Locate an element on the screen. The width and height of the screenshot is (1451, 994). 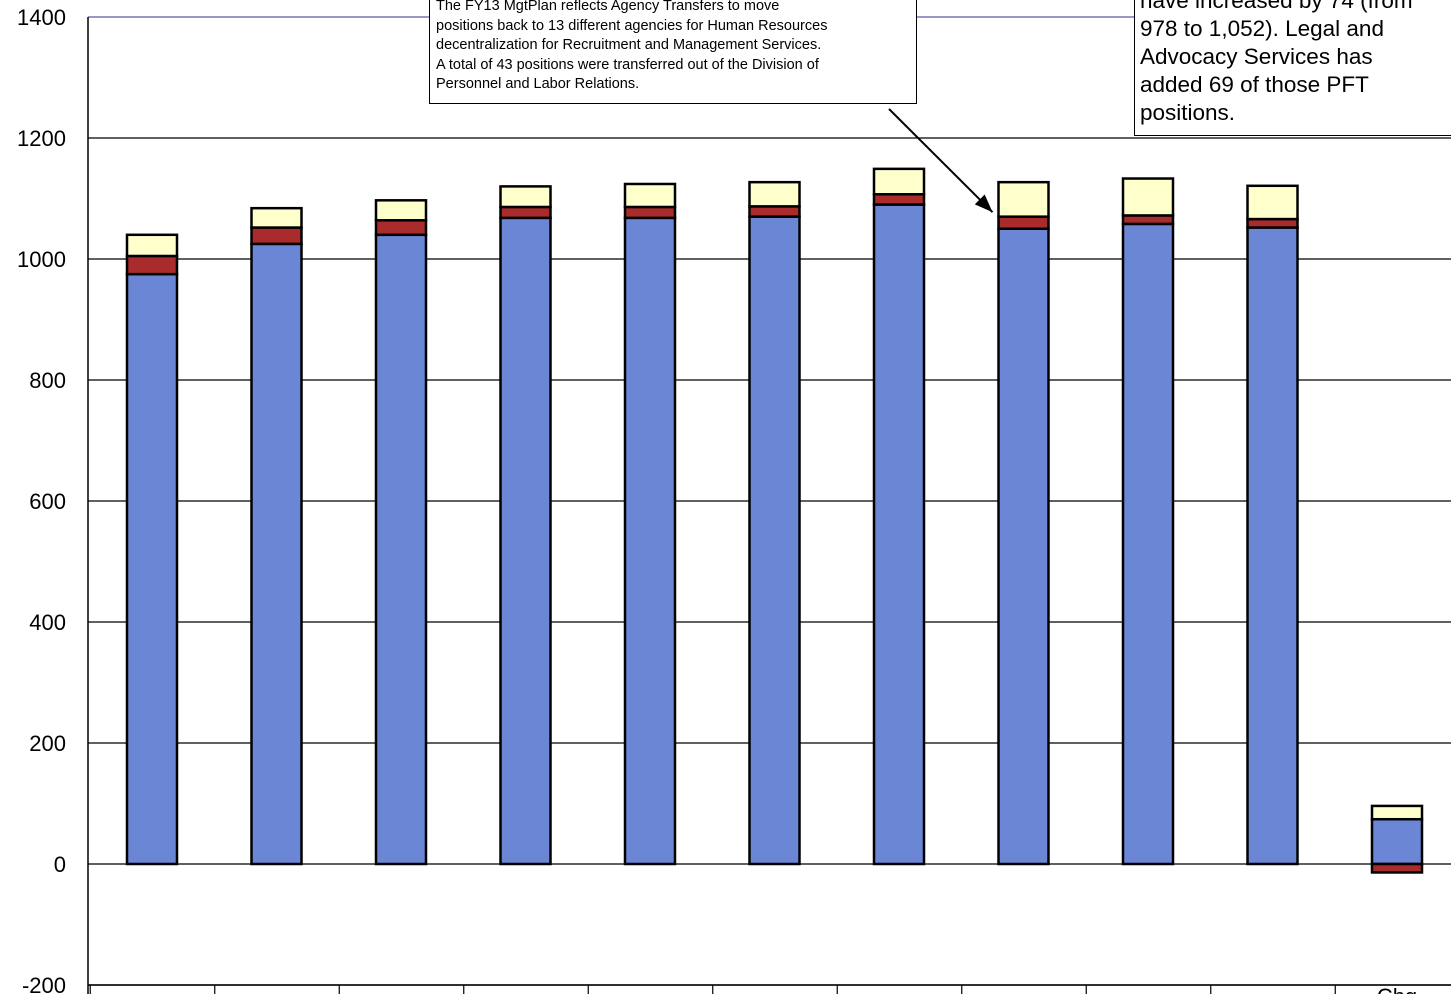
y-tick-labels: 1400 1200 1000 800 600 400 200 0 -200 is located at coordinates (41, 499).